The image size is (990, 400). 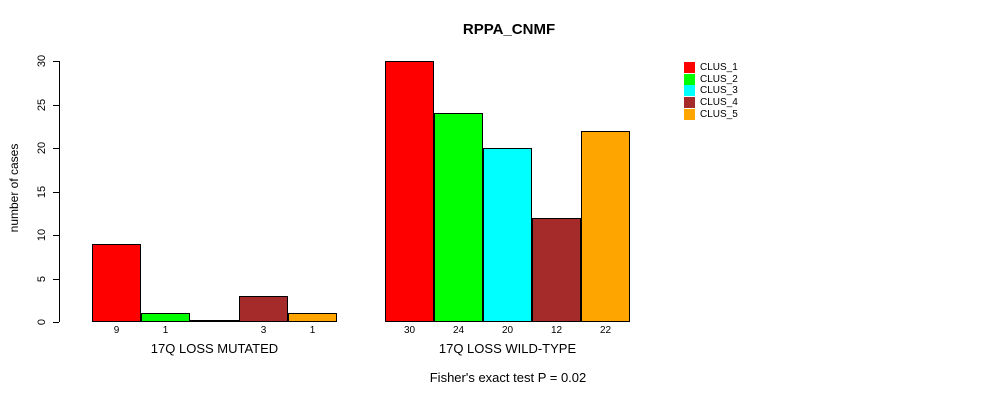 I want to click on y-axis-tick-label: 20, so click(x=42, y=148).